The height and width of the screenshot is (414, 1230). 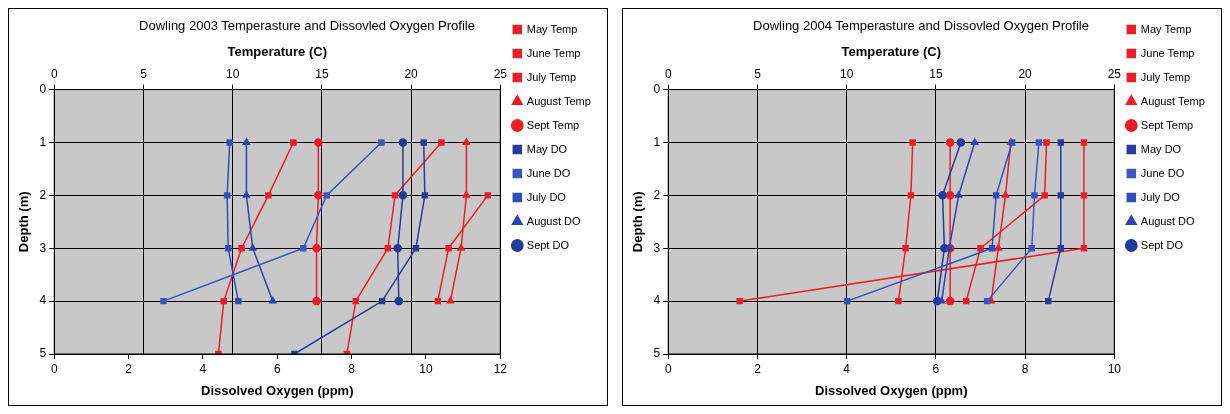 What do you see at coordinates (307, 26) in the screenshot?
I see `chart-title: Dowling 2003 Temperasture and Dissovled Oxygen Profile` at bounding box center [307, 26].